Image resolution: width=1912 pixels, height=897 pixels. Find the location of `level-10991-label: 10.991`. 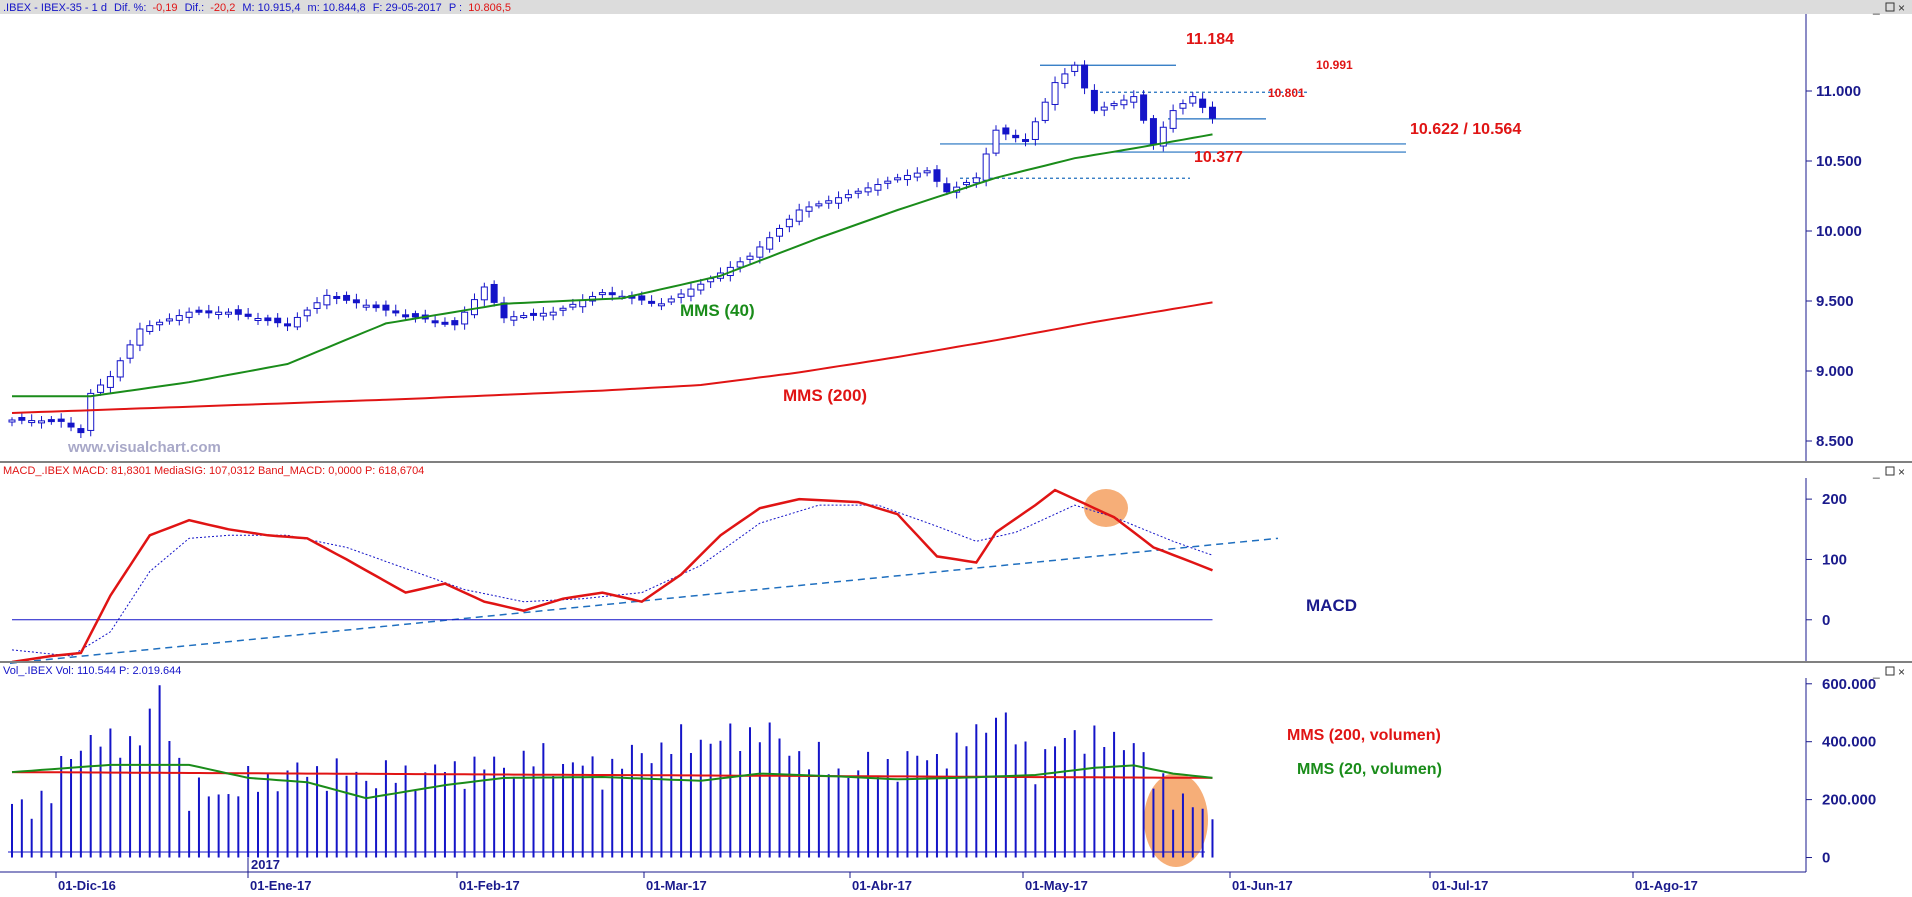

level-10991-label: 10.991 is located at coordinates (1334, 65).